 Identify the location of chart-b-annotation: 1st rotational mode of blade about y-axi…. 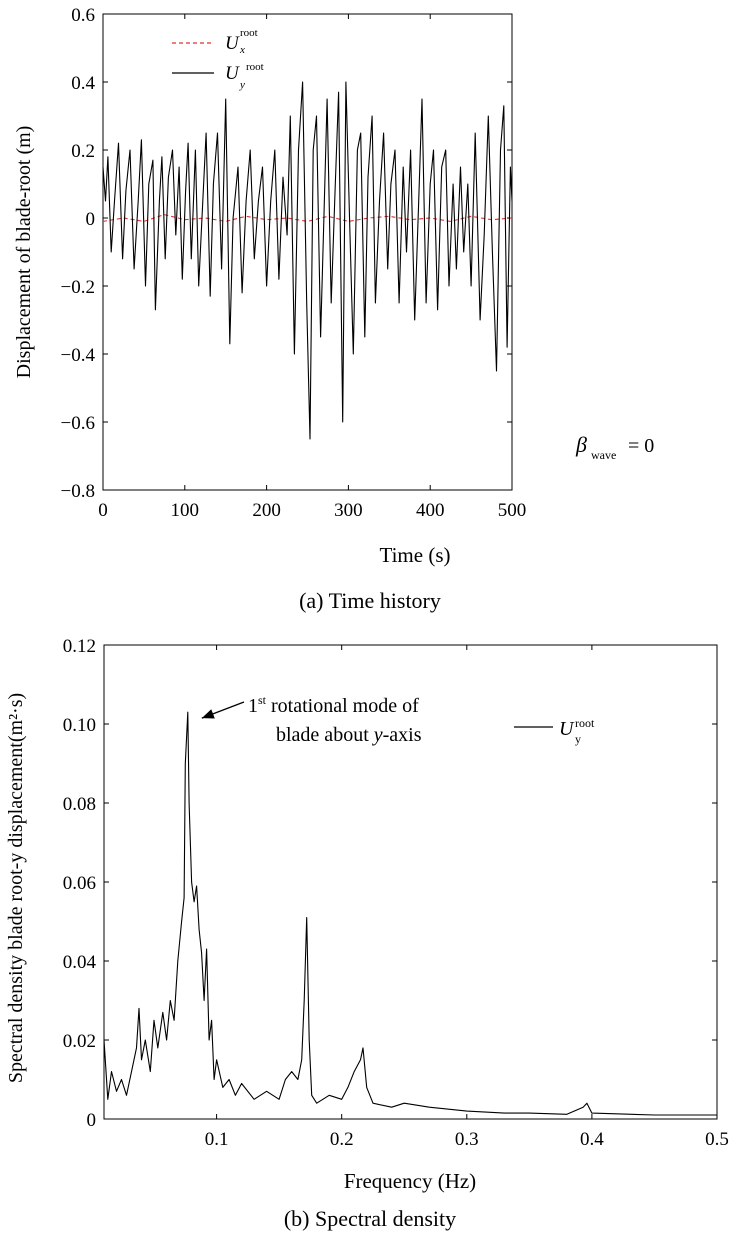
(311, 719).